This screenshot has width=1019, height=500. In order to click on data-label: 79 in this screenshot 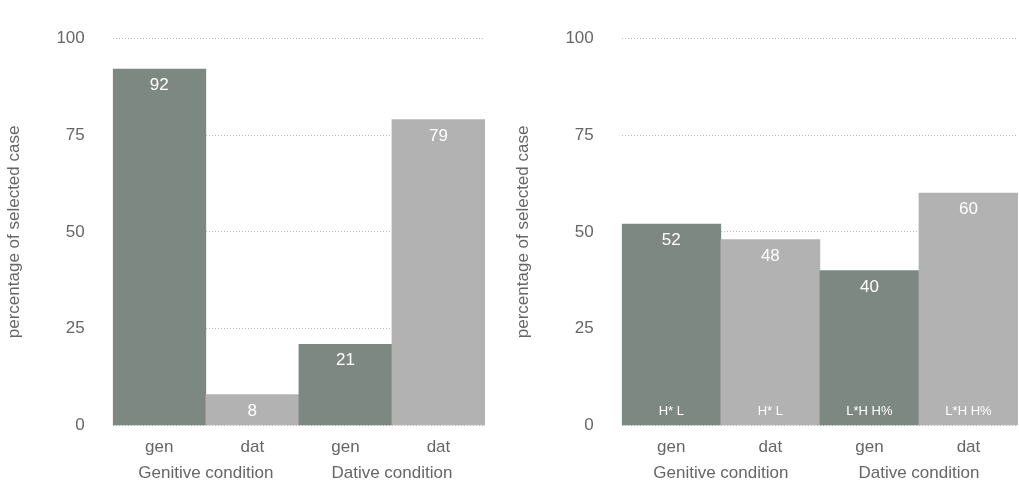, I will do `click(438, 135)`.